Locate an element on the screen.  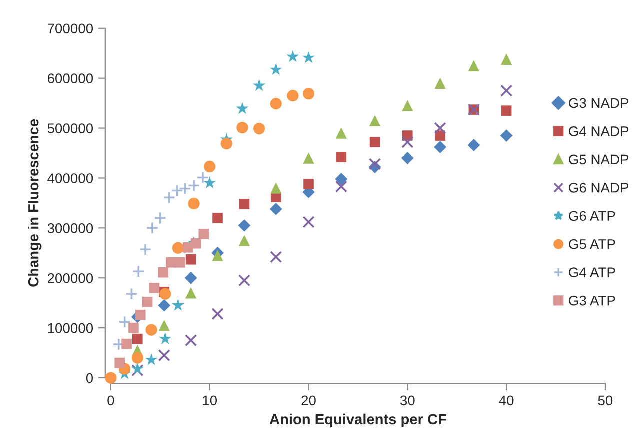
legend-label: G4 NADP is located at coordinates (599, 131).